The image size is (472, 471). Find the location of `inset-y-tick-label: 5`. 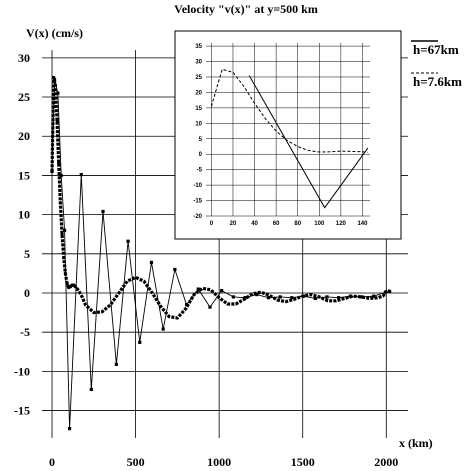

inset-y-tick-label: 5 is located at coordinates (201, 140).